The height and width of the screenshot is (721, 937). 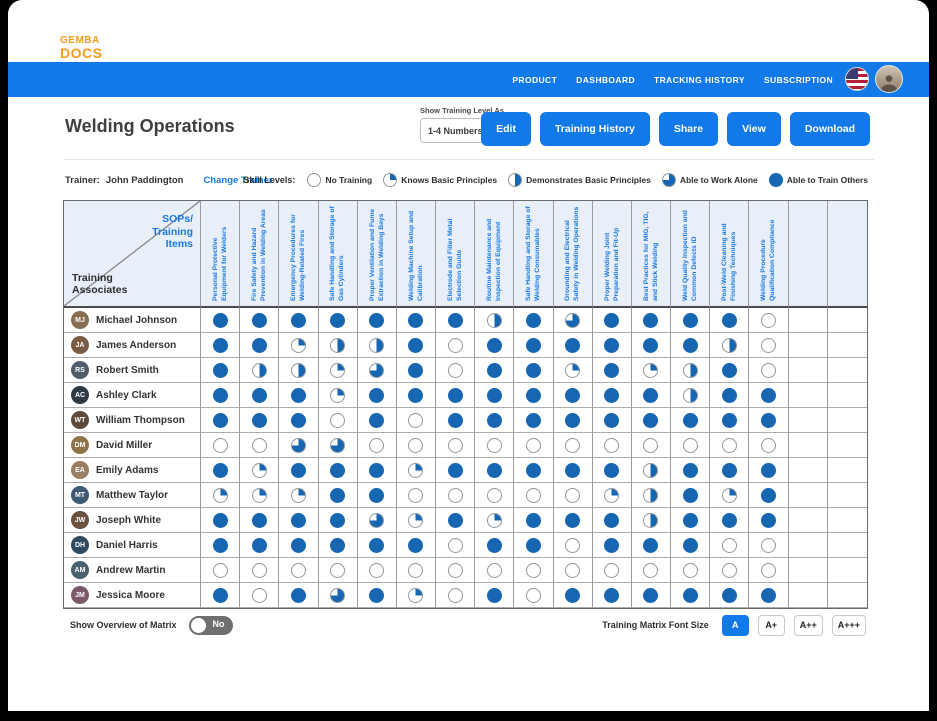 I want to click on font-size-a-plus2-button: A++, so click(x=808, y=625).